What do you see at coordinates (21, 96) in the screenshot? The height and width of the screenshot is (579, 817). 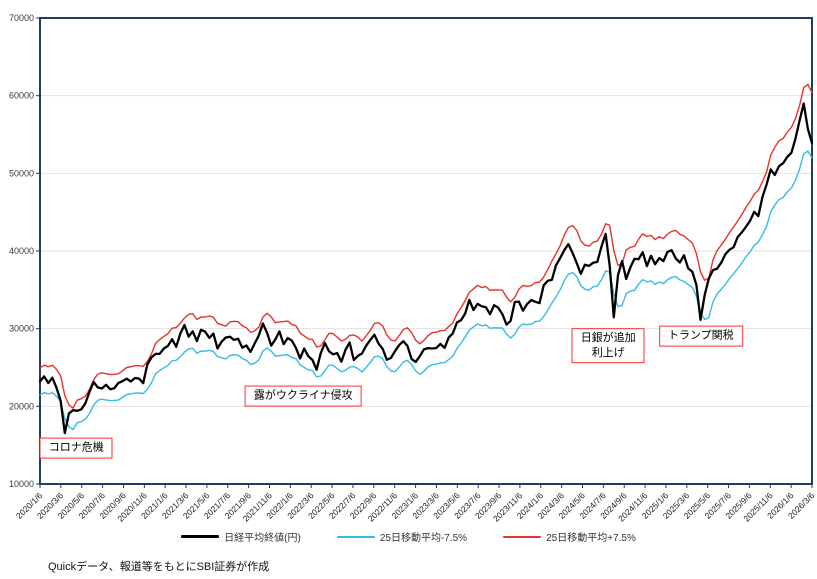 I see `y-tick-label: 60000` at bounding box center [21, 96].